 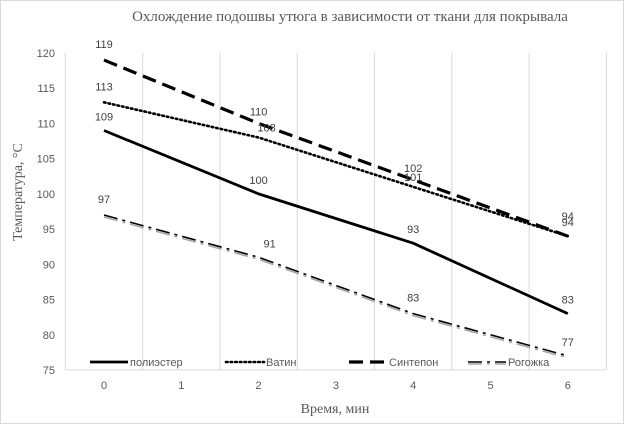 I want to click on data-label: 100, so click(x=258, y=181).